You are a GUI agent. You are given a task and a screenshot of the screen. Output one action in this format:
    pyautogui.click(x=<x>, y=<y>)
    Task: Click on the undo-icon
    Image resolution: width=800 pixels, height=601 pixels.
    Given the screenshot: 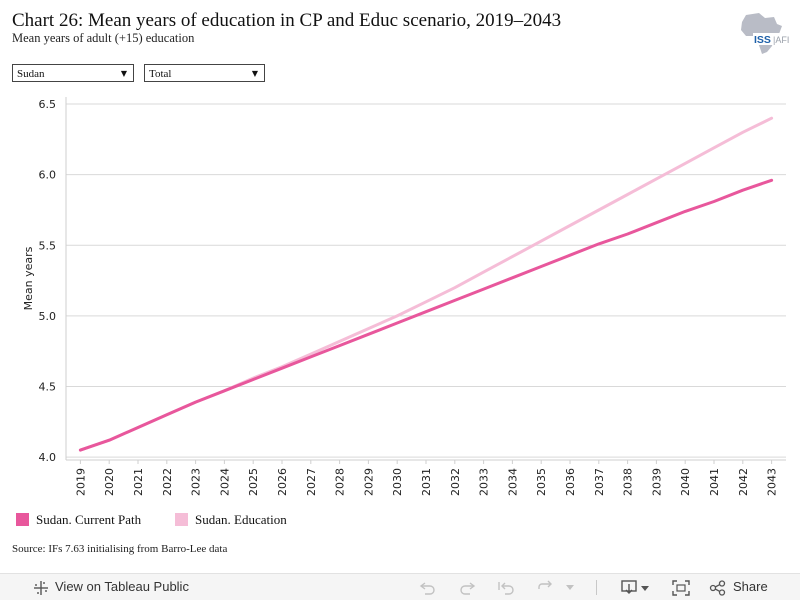 What is the action you would take?
    pyautogui.click(x=427, y=588)
    